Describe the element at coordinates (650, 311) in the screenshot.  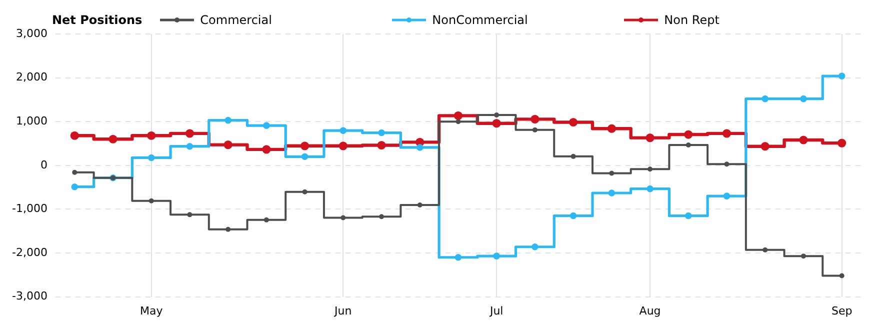
I see `x-tick-label: Aug` at that location.